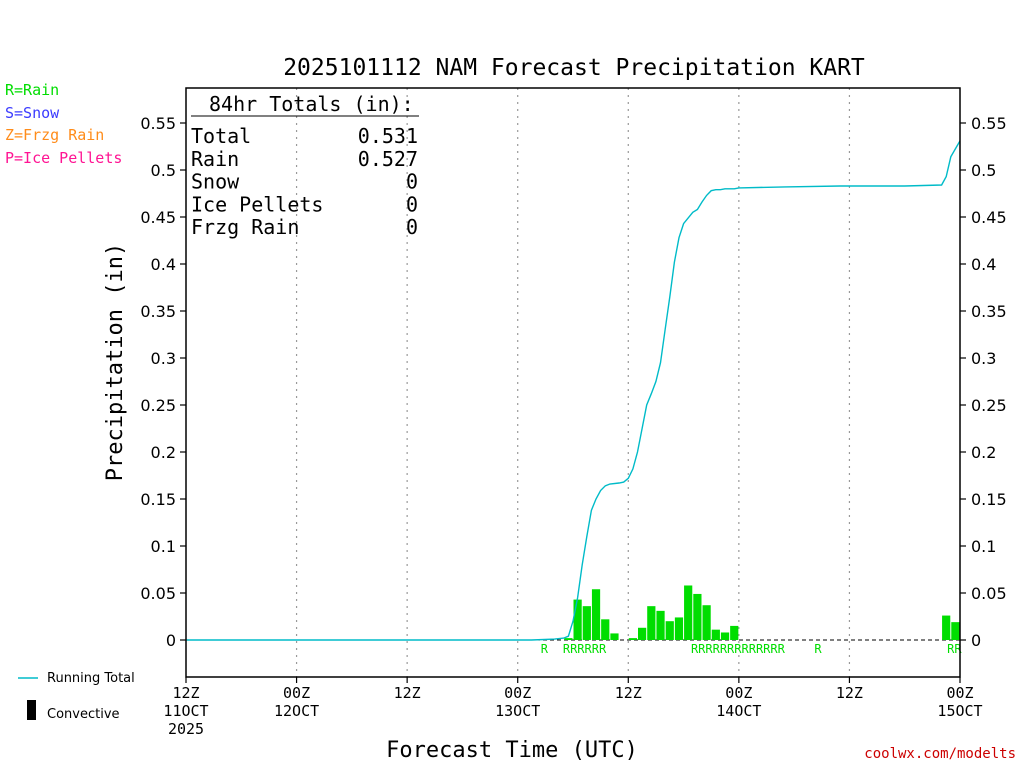 This screenshot has width=1024, height=768. Describe the element at coordinates (989, 405) in the screenshot. I see `y-tick-label-right: 0.25` at that location.